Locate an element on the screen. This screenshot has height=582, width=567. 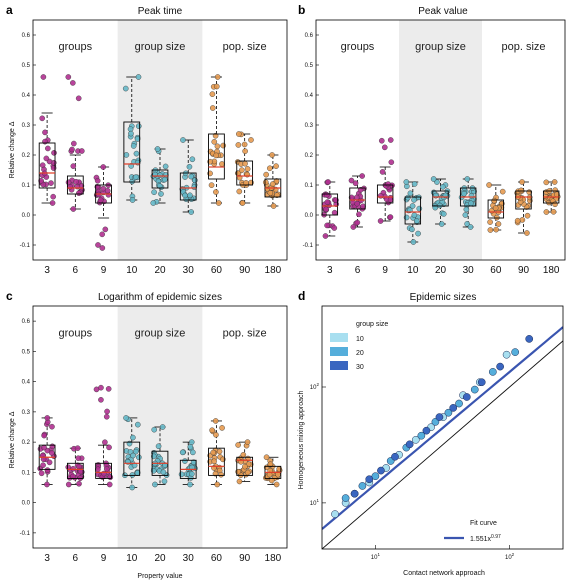
fit-equation-exp: 0.97 is located at coordinates (496, 537).